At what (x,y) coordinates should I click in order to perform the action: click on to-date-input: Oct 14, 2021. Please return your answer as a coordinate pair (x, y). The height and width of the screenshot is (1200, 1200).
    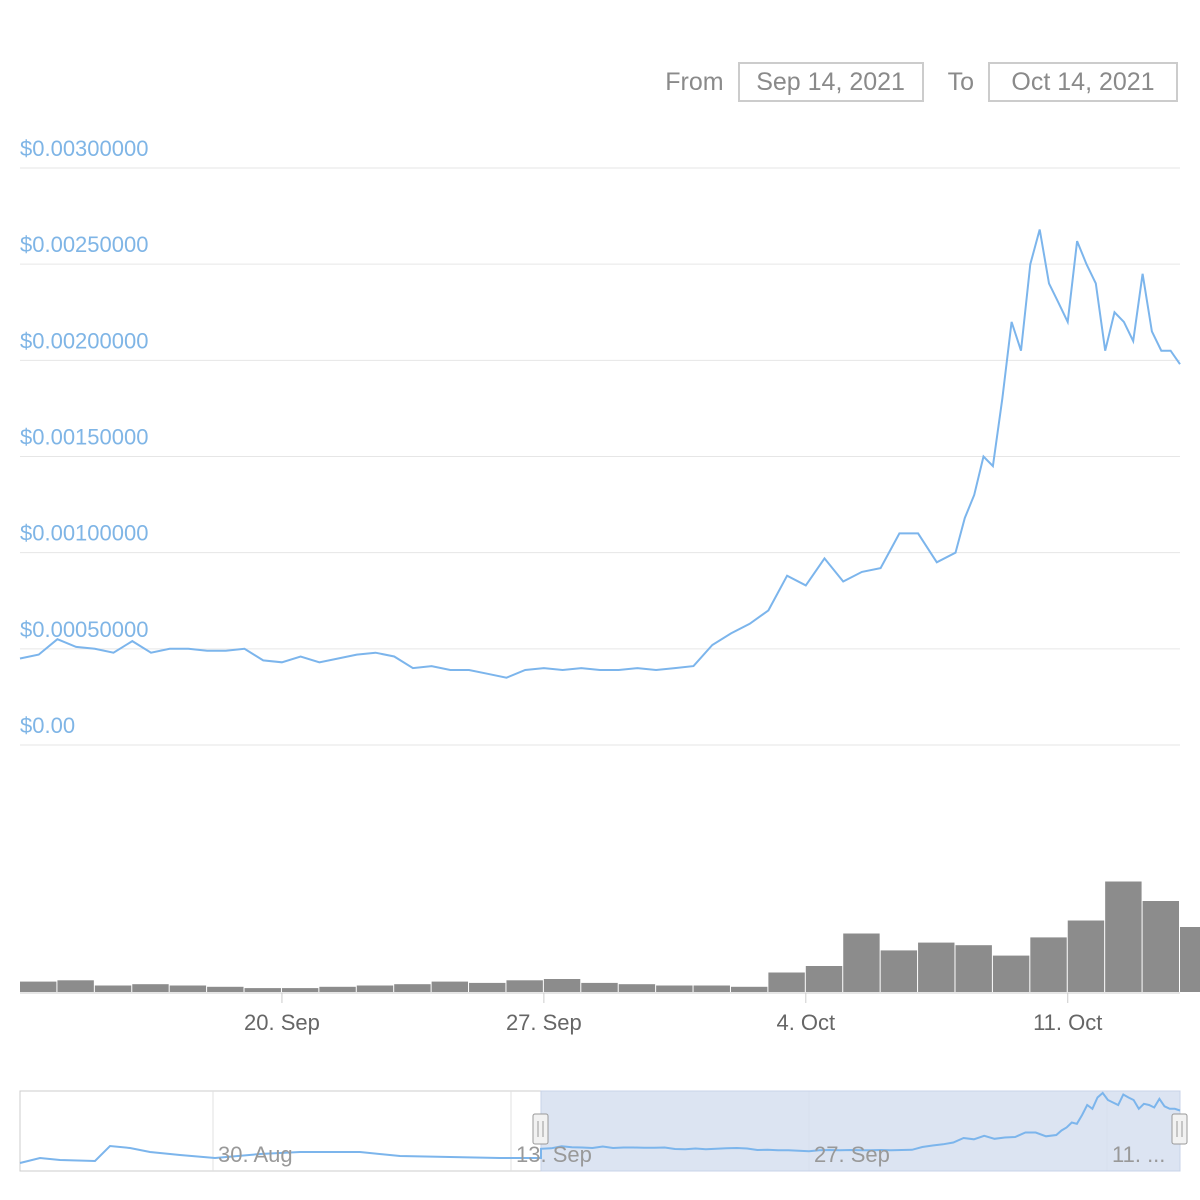
    Looking at the image, I should click on (1083, 82).